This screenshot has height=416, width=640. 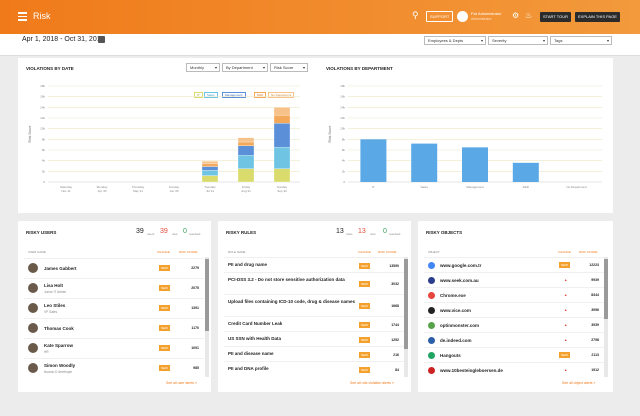 What do you see at coordinates (314, 368) in the screenshot?
I see `rule-row: PII and DNA profile NEW 84` at bounding box center [314, 368].